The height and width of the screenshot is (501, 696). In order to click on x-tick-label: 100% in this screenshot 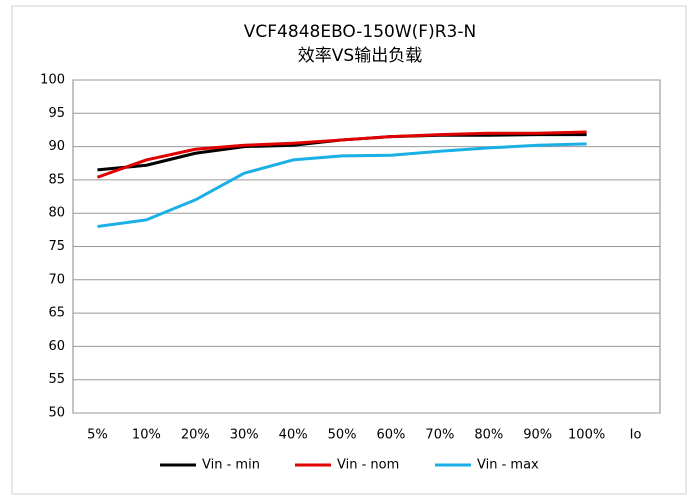, I will do `click(586, 435)`.